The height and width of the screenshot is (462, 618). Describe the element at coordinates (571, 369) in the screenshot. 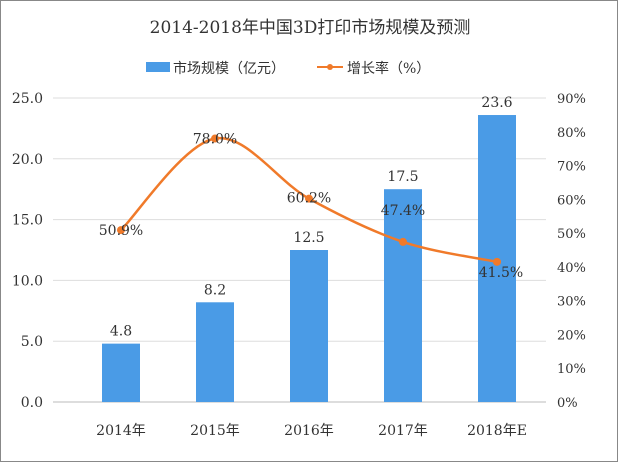

I see `right-tick-label: 10%` at that location.